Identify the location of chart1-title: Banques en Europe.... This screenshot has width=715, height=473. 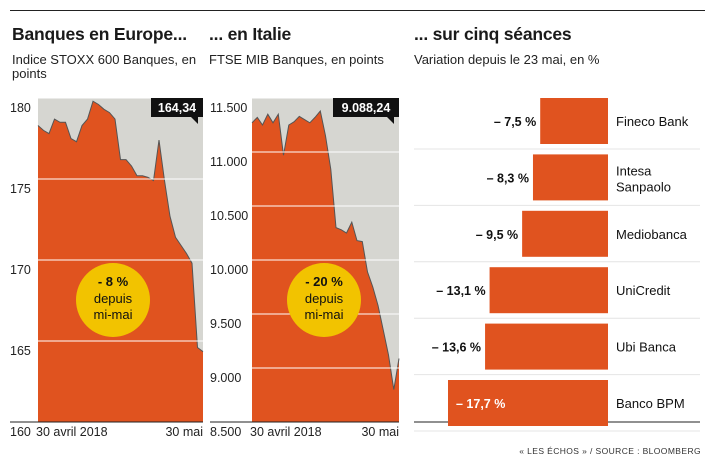
(99, 34).